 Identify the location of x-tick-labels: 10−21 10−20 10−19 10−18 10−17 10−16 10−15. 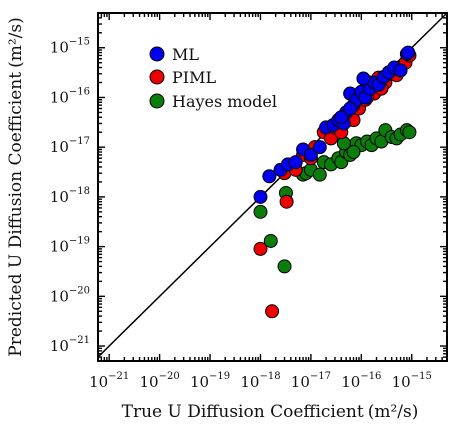
(260, 381).